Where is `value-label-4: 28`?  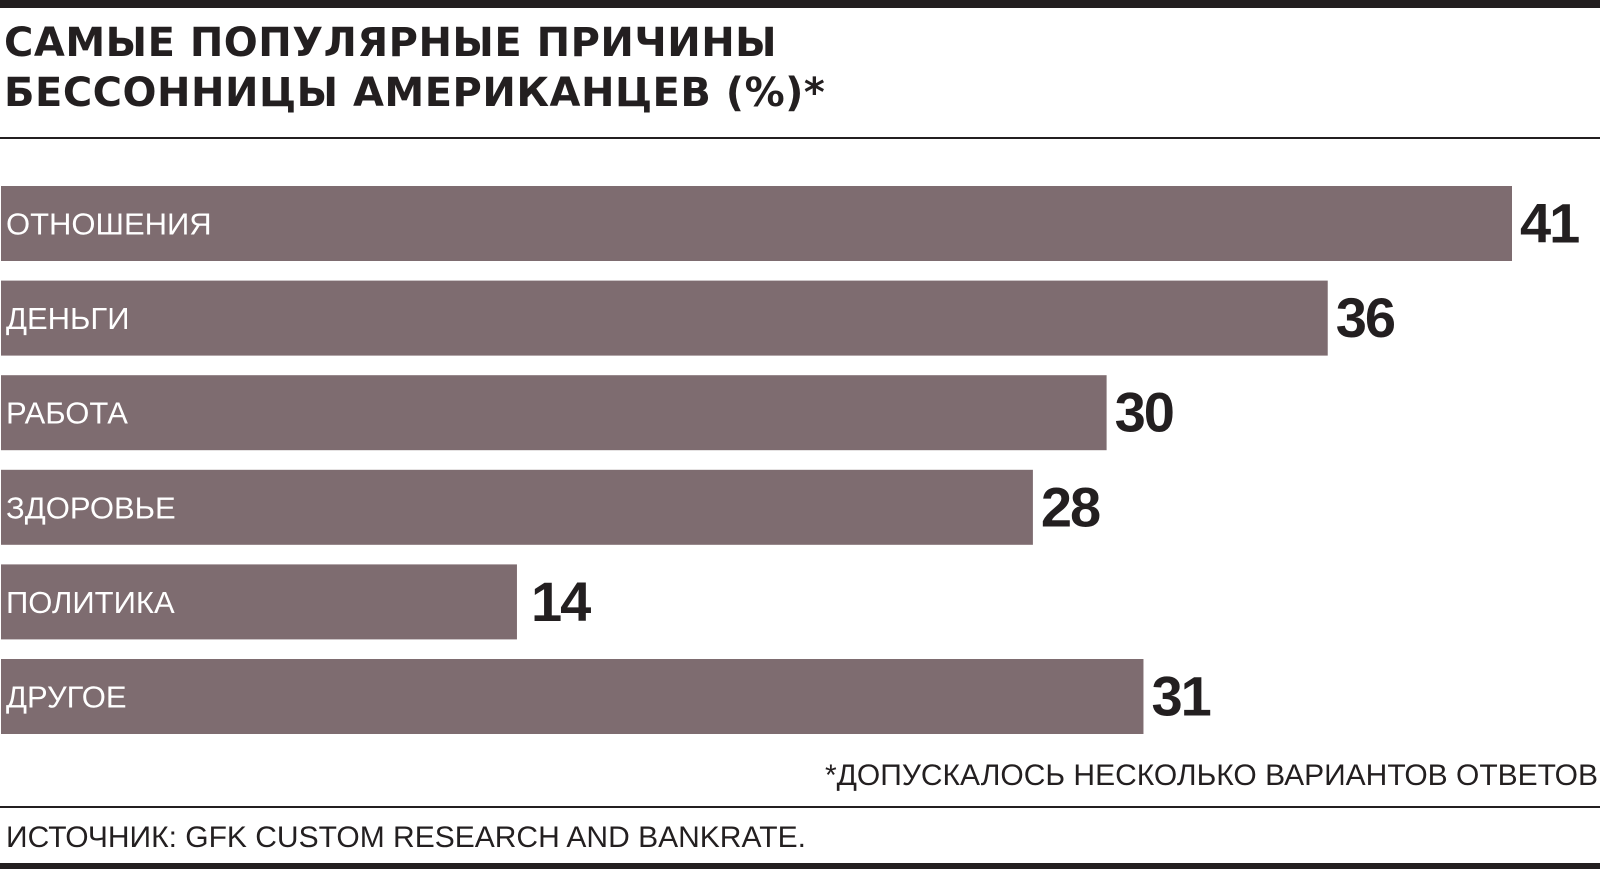 value-label-4: 28 is located at coordinates (1070, 506).